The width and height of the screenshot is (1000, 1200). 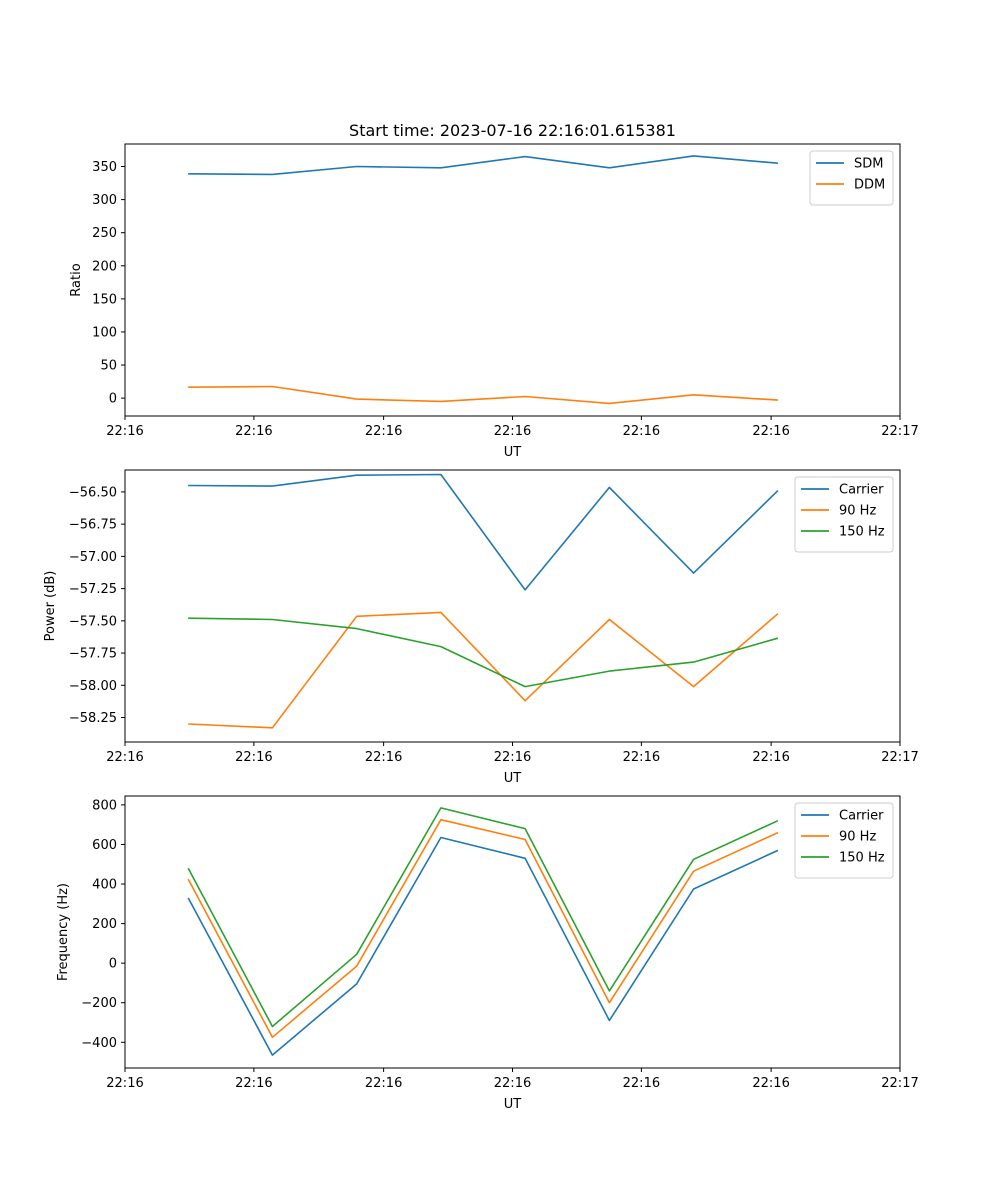 I want to click on ratio-y-axis-label: Ratio, so click(x=76, y=279).